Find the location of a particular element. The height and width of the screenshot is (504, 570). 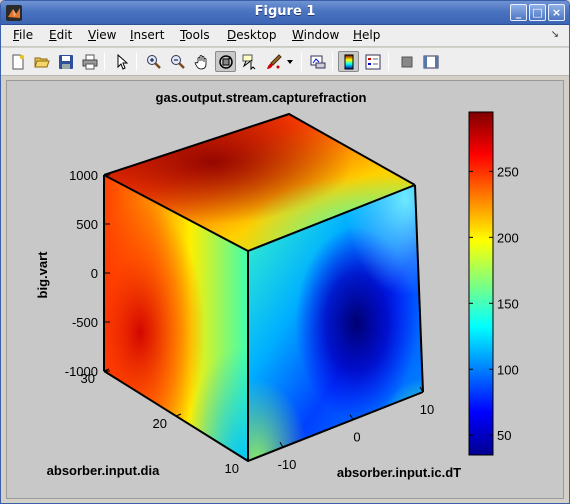

pointer-icon is located at coordinates (122, 61).